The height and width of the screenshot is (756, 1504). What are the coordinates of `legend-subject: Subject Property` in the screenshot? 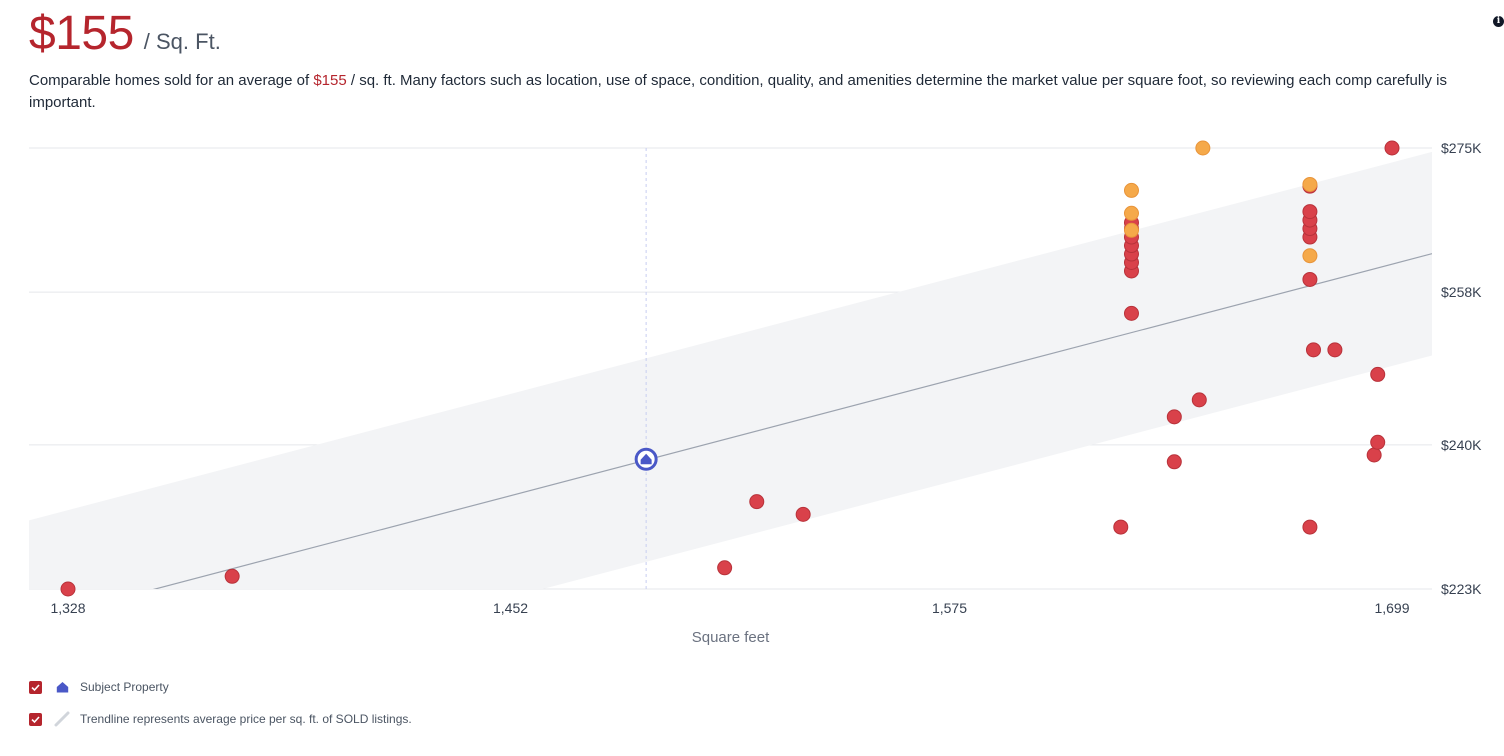 It's located at (99, 687).